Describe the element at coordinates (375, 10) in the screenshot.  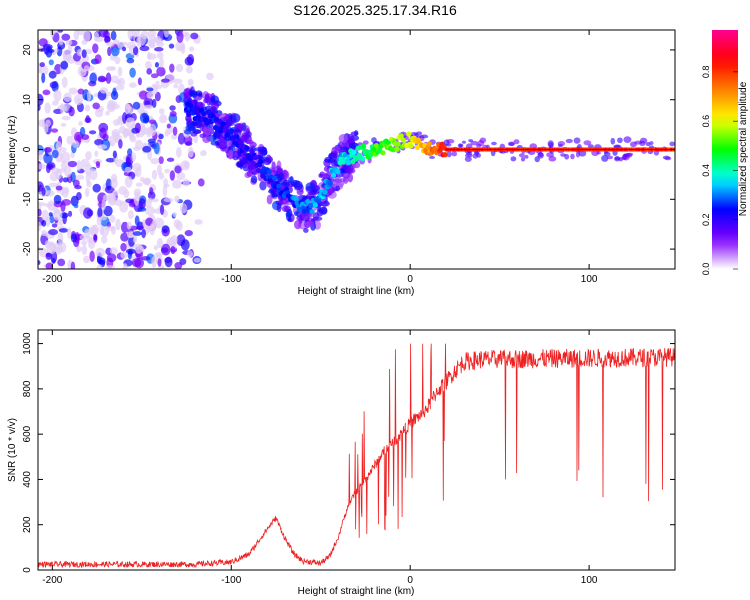
I see `figure-title: S126.2025.325.17.34.R16` at that location.